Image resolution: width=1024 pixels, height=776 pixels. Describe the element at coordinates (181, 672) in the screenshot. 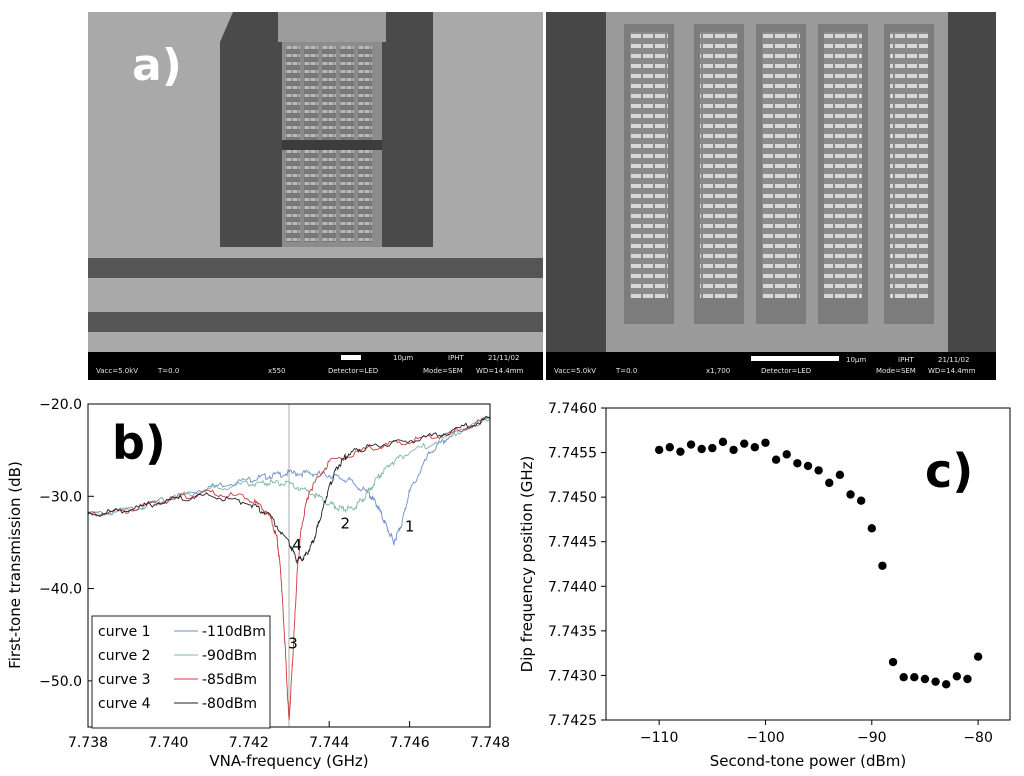

I see `chart-b-legend-box` at that location.